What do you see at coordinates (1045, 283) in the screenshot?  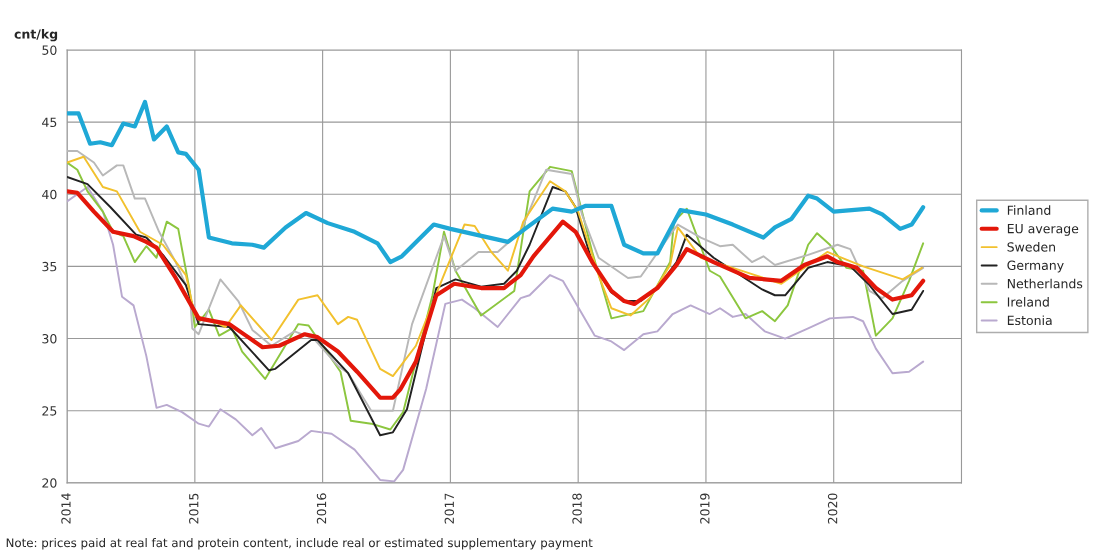 I see `legend-label: Netherlands` at bounding box center [1045, 283].